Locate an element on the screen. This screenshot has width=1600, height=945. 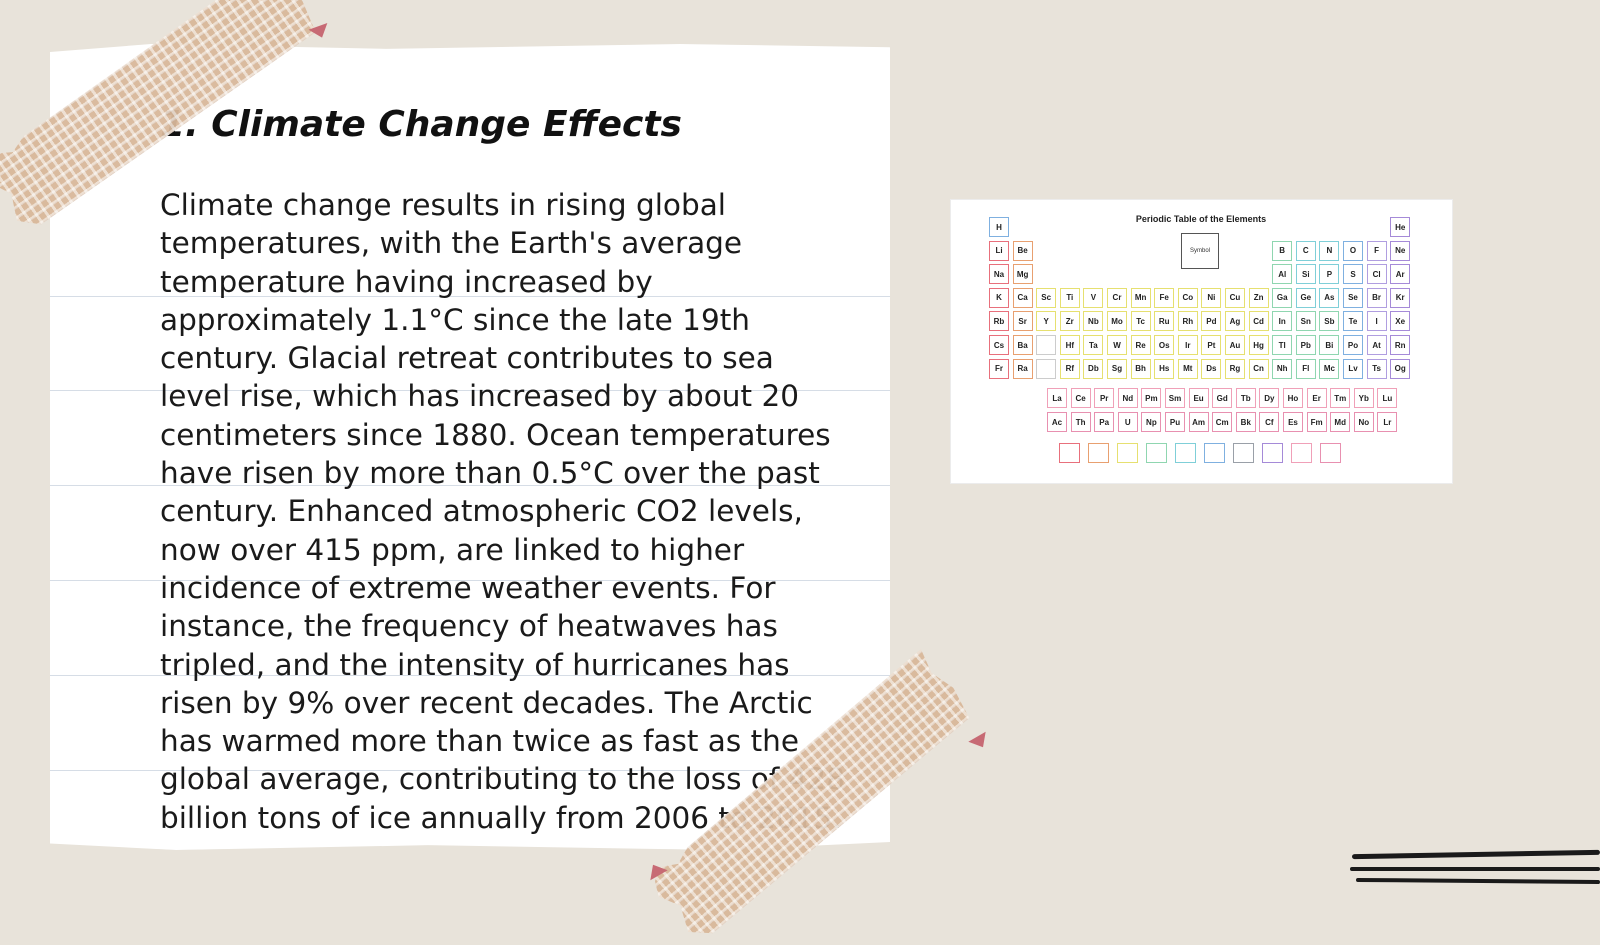
element-cell: Hg is located at coordinates (1258, 345).